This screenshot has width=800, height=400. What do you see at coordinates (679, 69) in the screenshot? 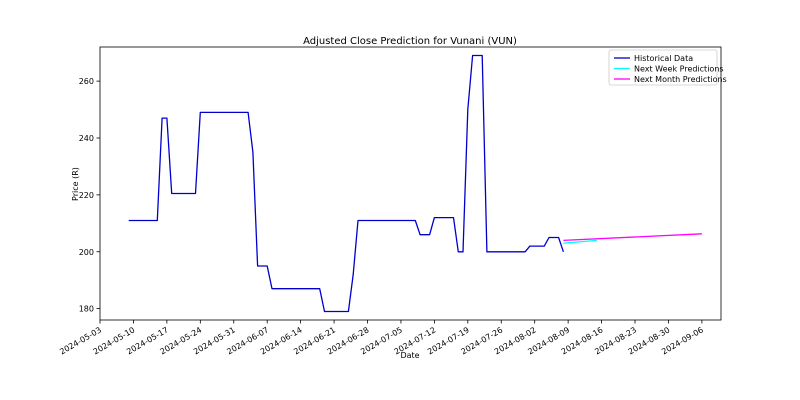
I see `legend-entry-1: Next Week Predictions` at bounding box center [679, 69].